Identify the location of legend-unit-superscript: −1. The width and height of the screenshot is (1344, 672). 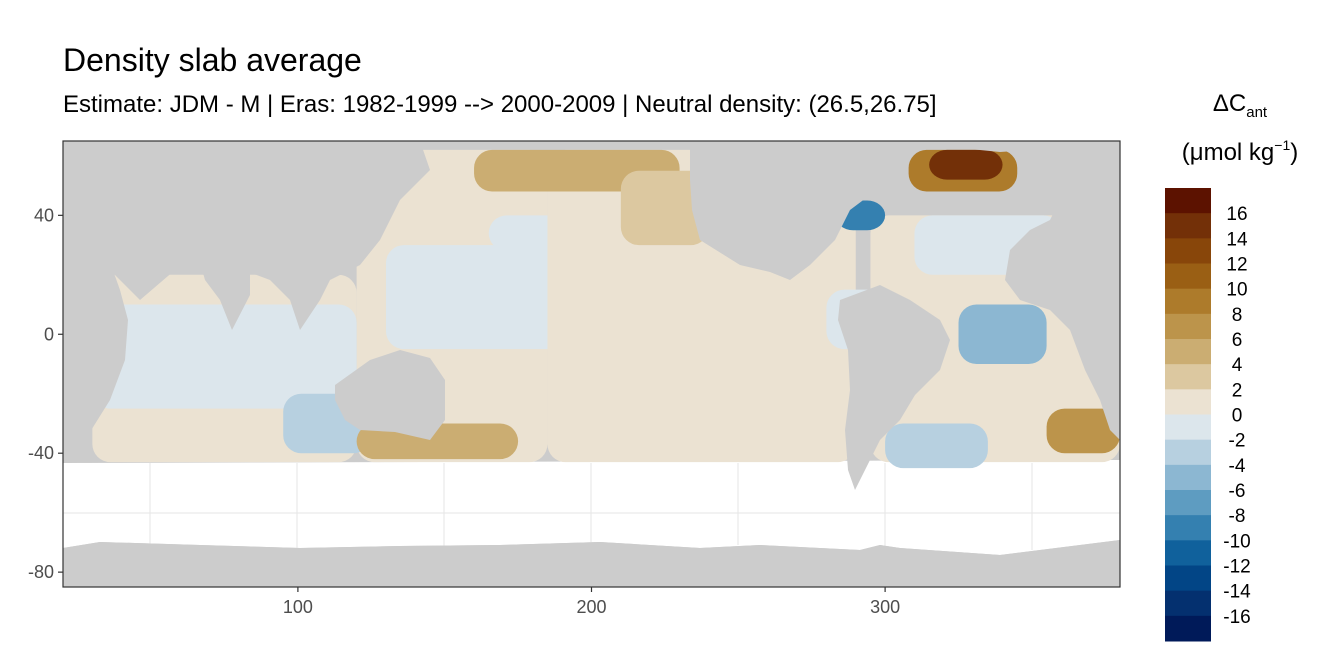
(1282, 145).